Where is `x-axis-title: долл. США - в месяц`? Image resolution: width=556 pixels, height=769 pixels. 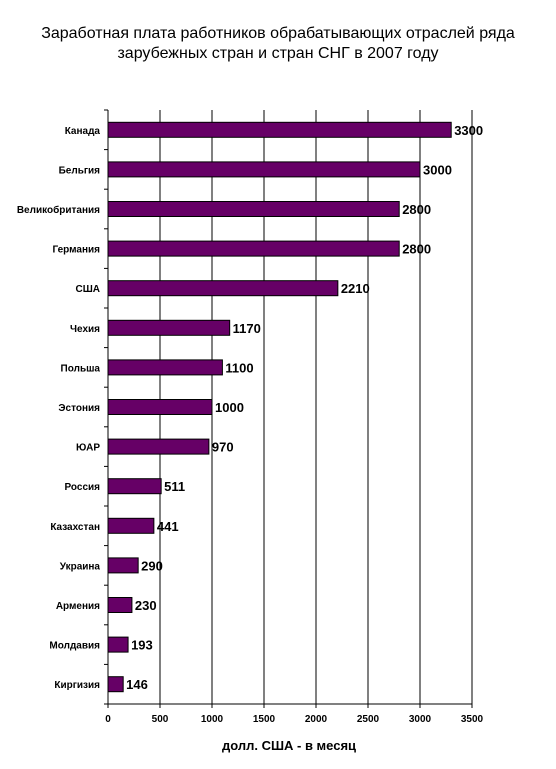
x-axis-title: долл. США - в месяц is located at coordinates (289, 745).